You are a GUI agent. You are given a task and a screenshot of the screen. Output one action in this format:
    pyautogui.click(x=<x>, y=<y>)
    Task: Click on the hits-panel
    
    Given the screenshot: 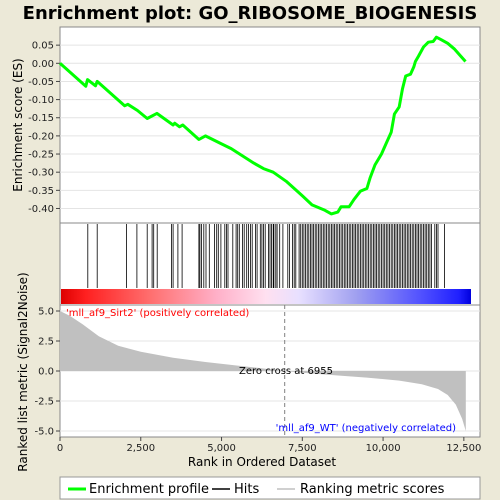 What is the action you would take?
    pyautogui.click(x=270, y=264)
    